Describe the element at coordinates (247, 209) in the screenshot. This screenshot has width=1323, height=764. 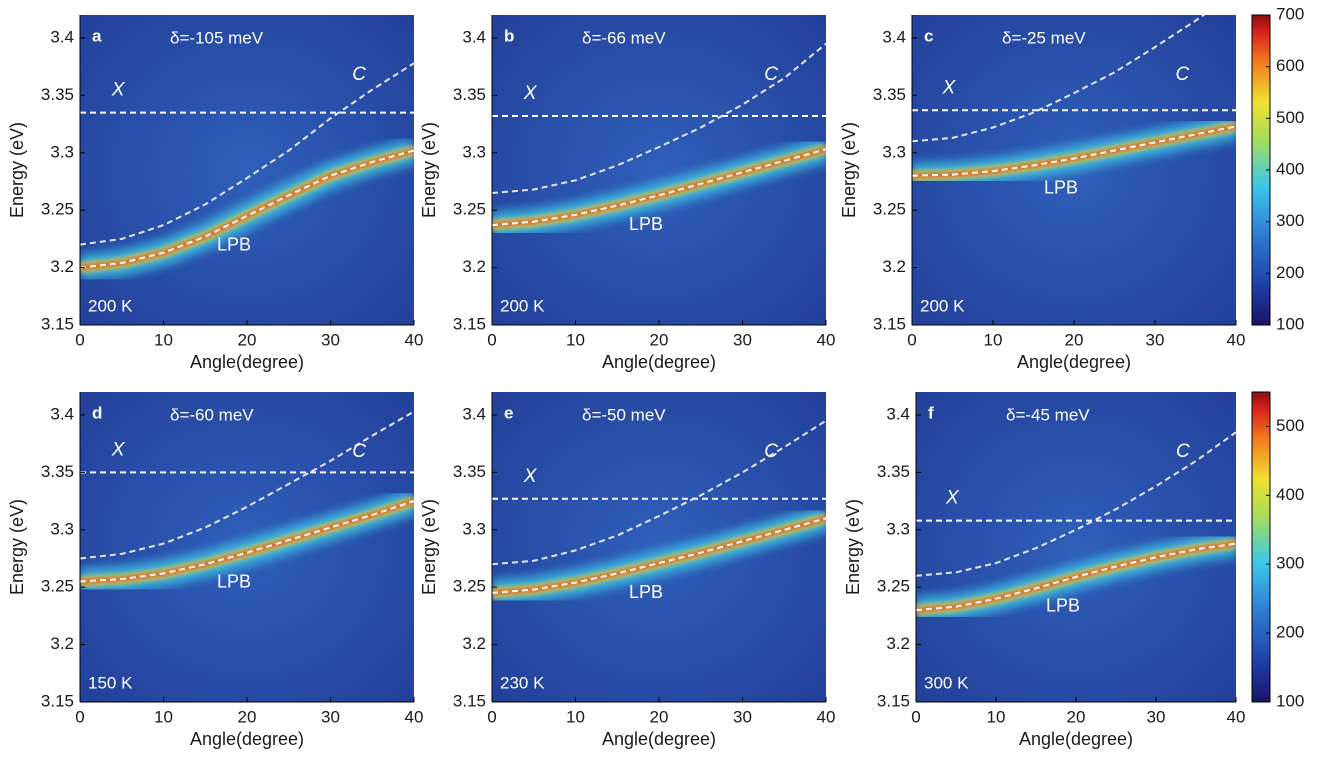
I see `emission-peak` at that location.